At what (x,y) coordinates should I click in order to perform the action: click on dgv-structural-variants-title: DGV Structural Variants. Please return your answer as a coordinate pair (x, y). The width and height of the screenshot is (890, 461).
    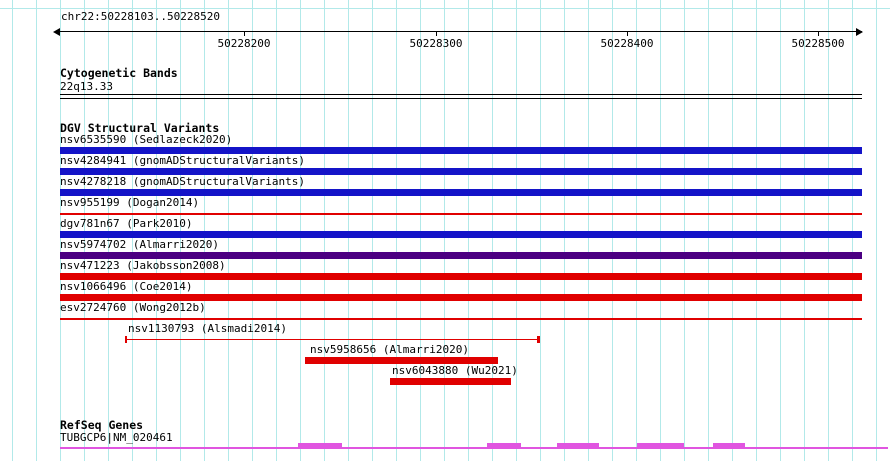
    Looking at the image, I should click on (140, 128).